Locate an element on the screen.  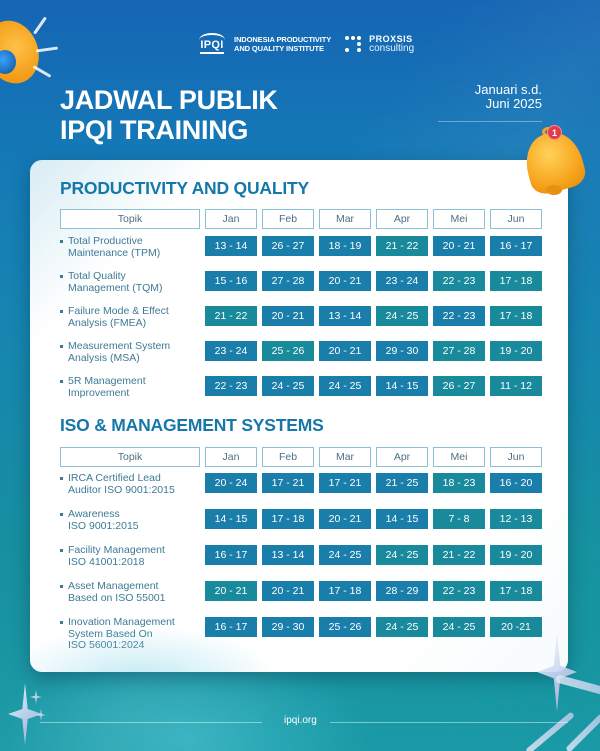
topic-label: Total Productive Maintenance (TPM) is located at coordinates (132, 247).